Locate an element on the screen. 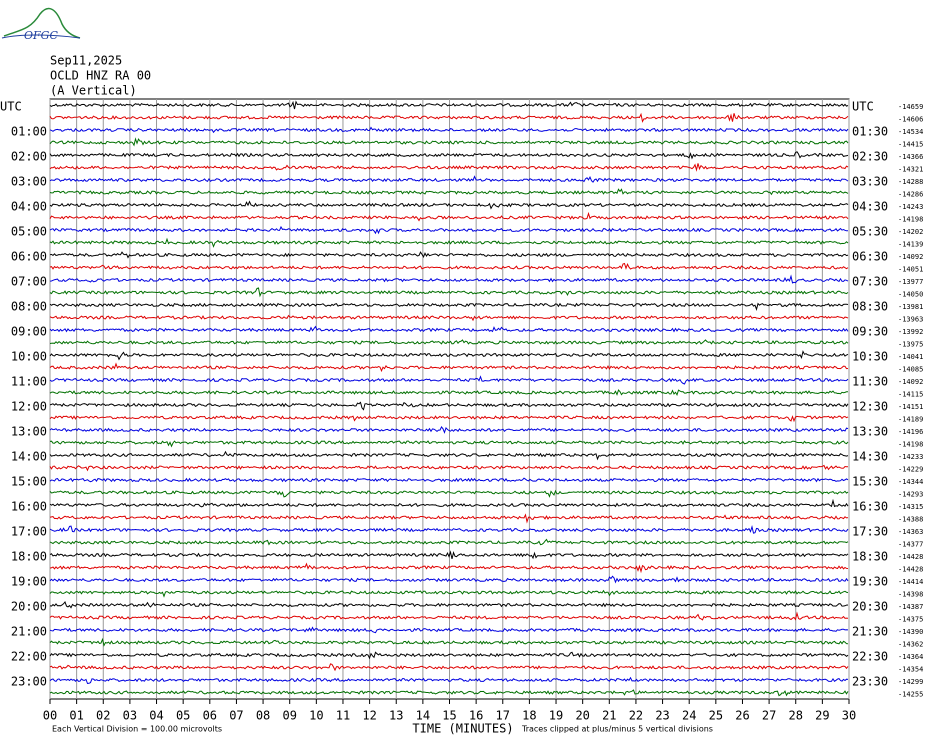 This screenshot has width=930, height=744. trace-offset: -14051 is located at coordinates (910, 270).